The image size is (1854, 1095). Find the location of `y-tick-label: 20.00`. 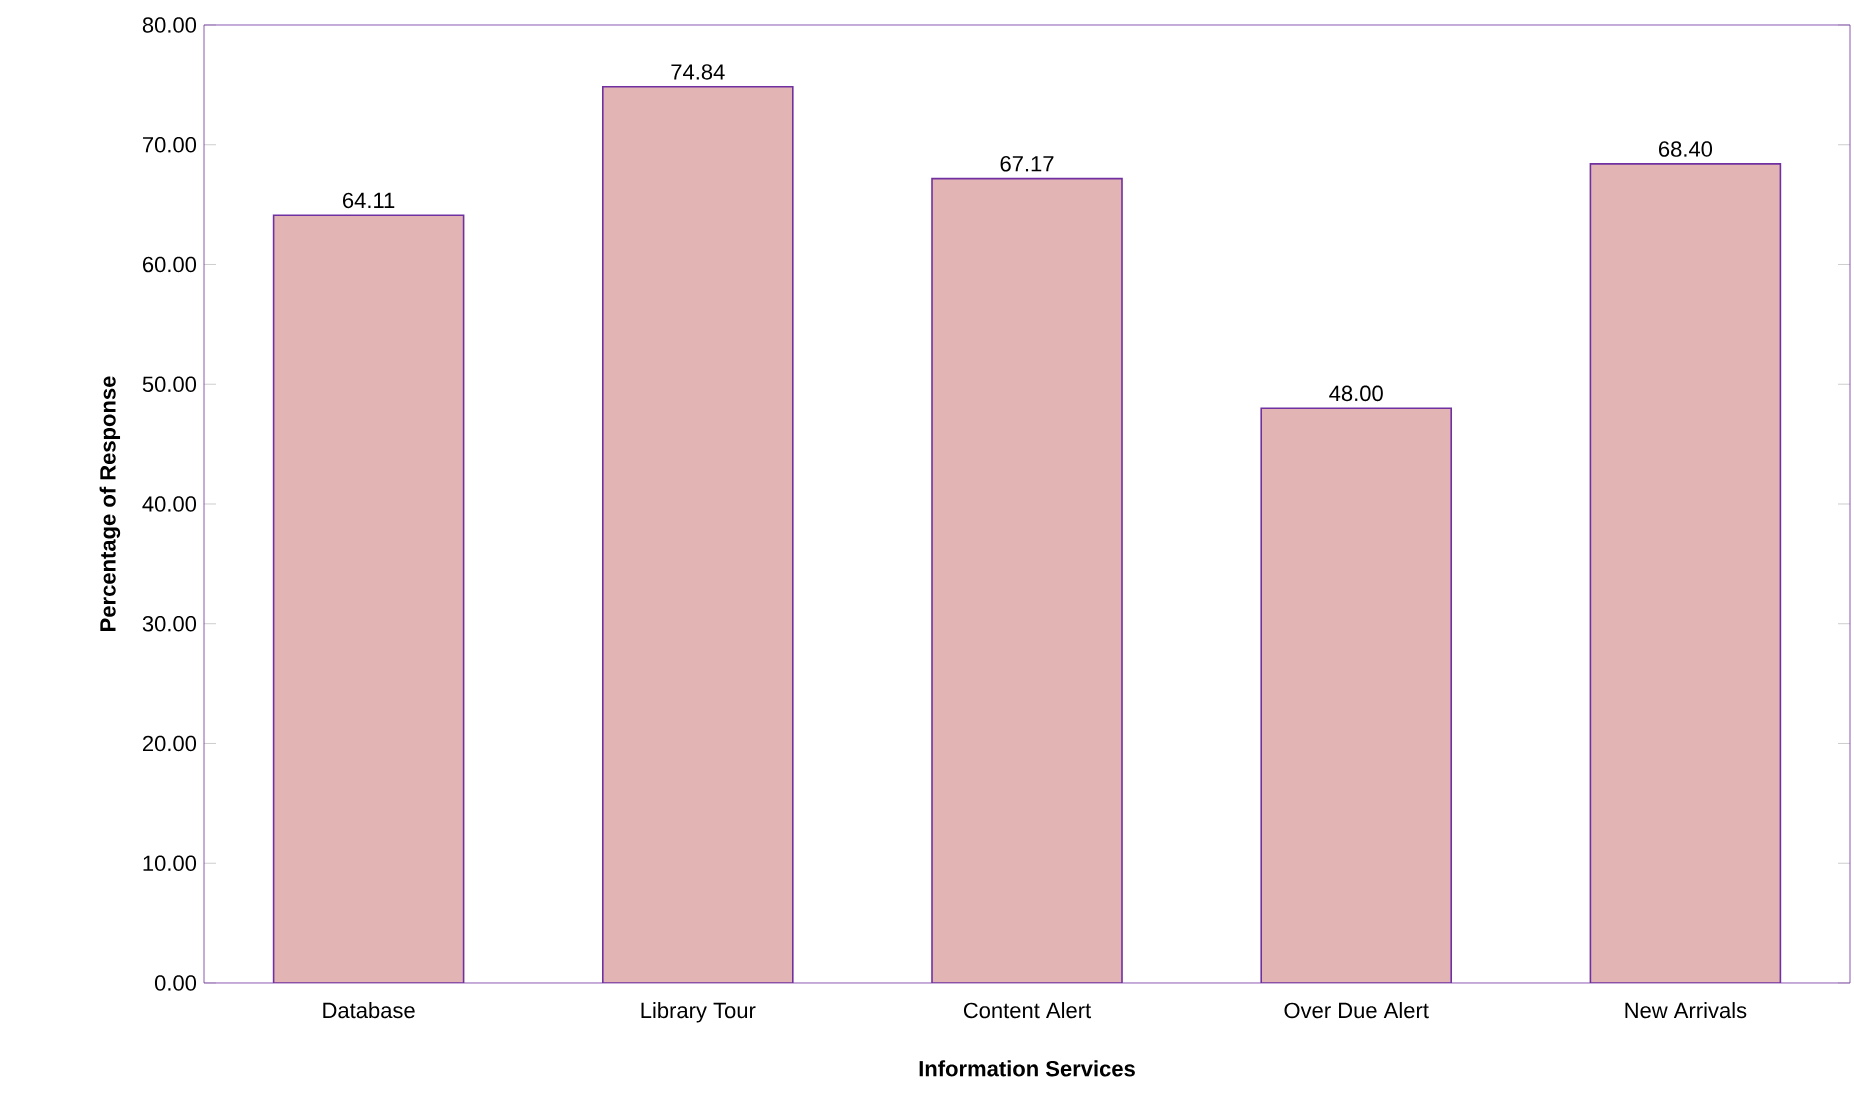

y-tick-label: 20.00 is located at coordinates (169, 743).